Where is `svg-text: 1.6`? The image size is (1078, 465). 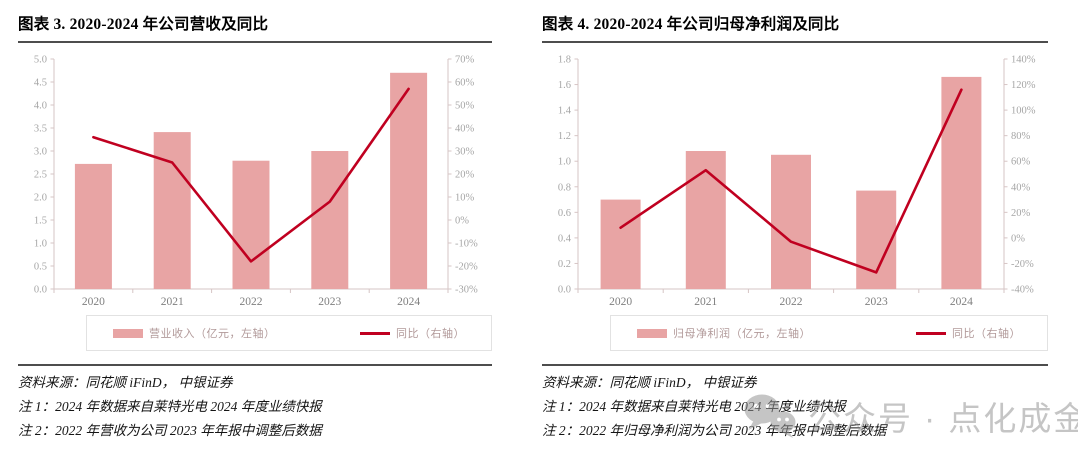 svg-text: 1.6 is located at coordinates (564, 85).